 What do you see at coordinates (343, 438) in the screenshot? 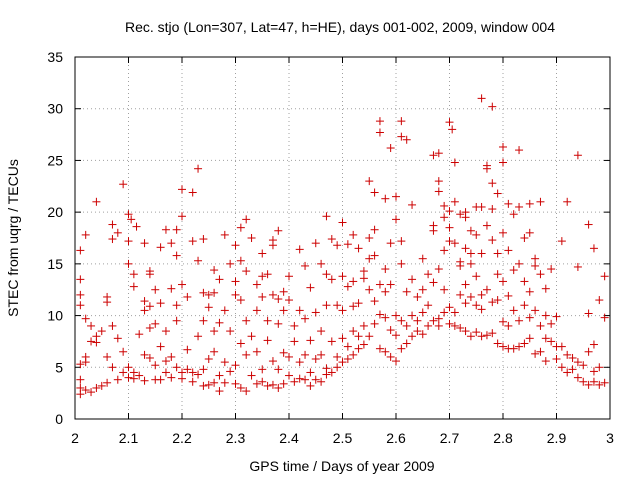
I see `x-tick-label: 2.5` at bounding box center [343, 438].